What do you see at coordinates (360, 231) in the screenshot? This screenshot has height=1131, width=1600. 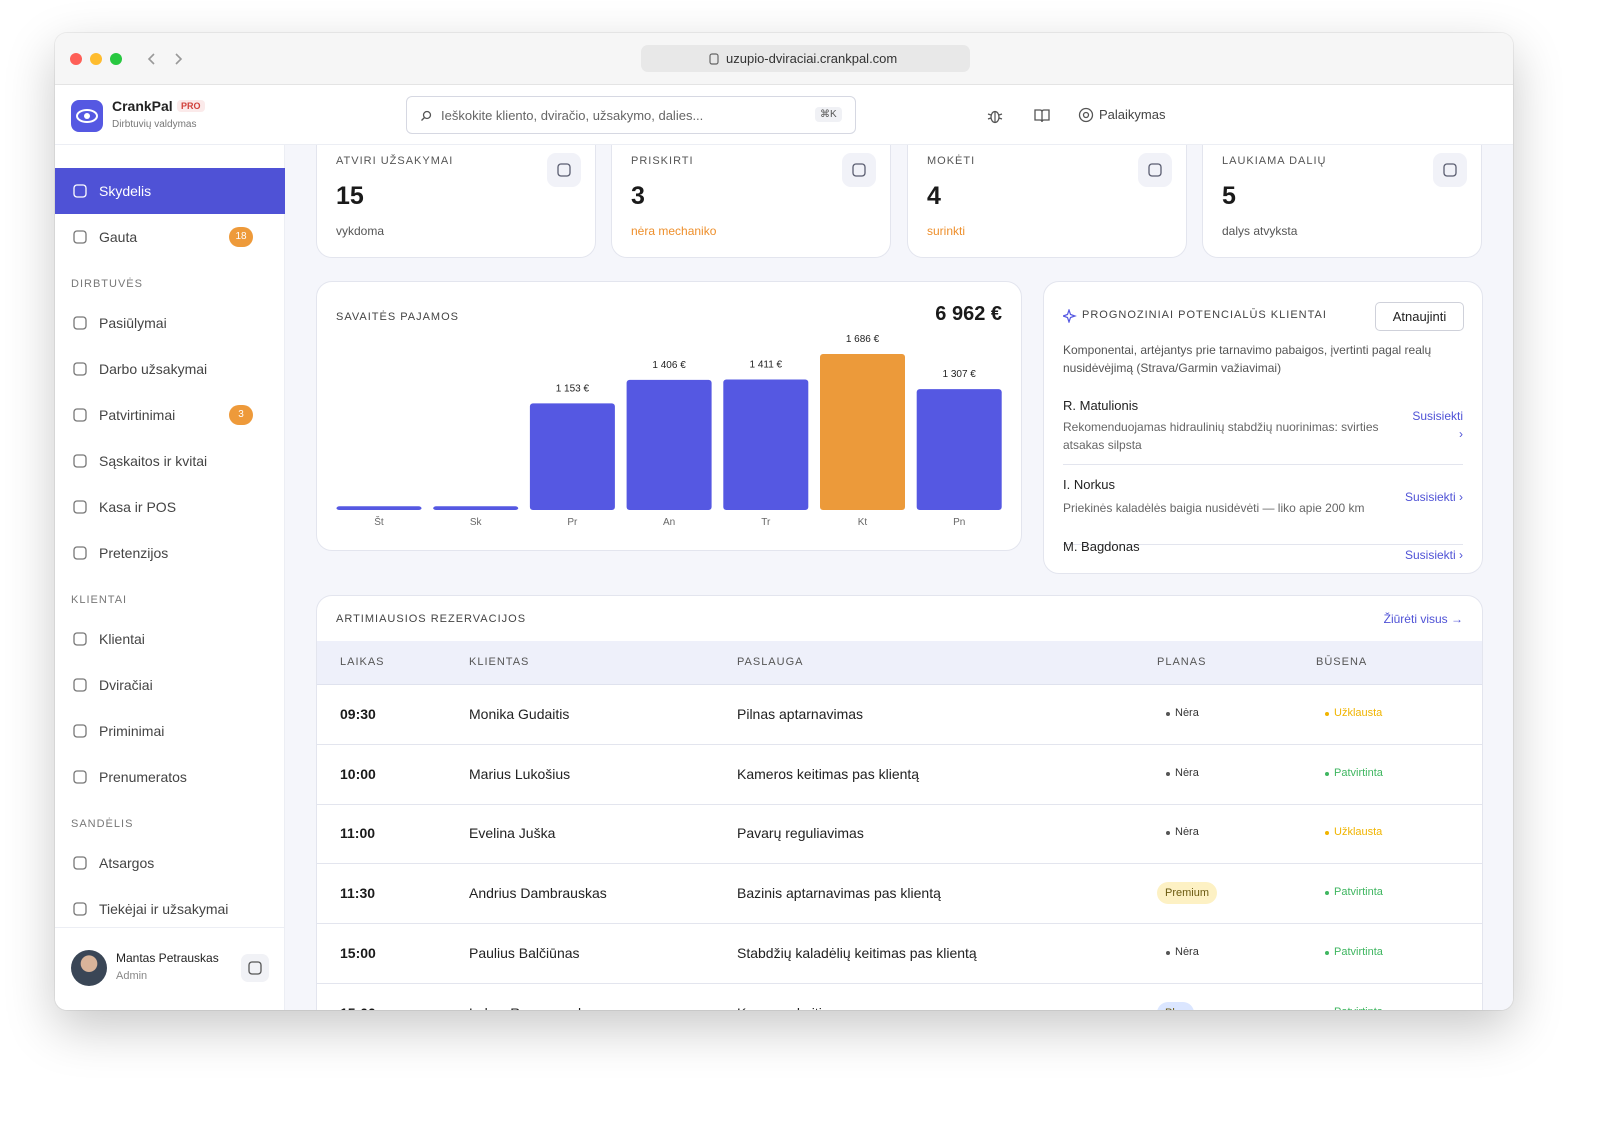 I see `stat-note: vykdoma` at bounding box center [360, 231].